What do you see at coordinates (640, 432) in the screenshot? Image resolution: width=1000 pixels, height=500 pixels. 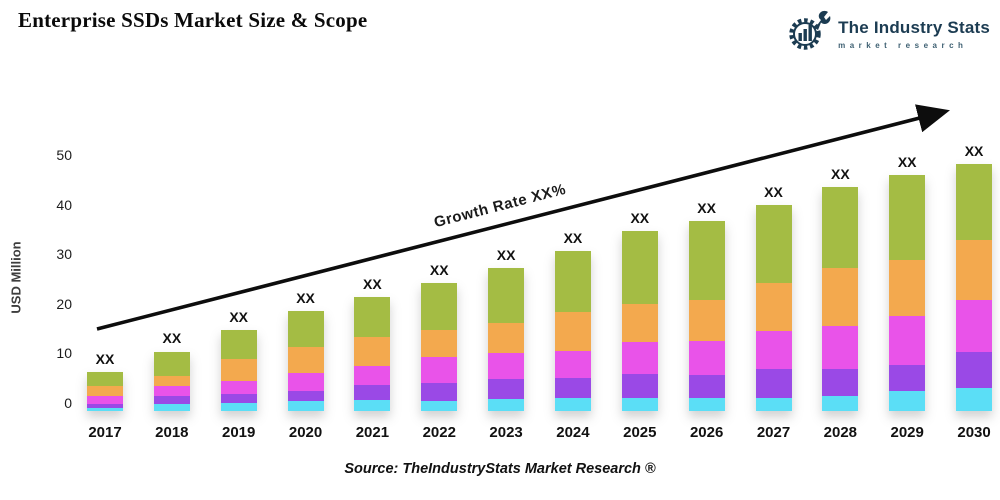 I see `x-tick-label-2025: 2025` at bounding box center [640, 432].